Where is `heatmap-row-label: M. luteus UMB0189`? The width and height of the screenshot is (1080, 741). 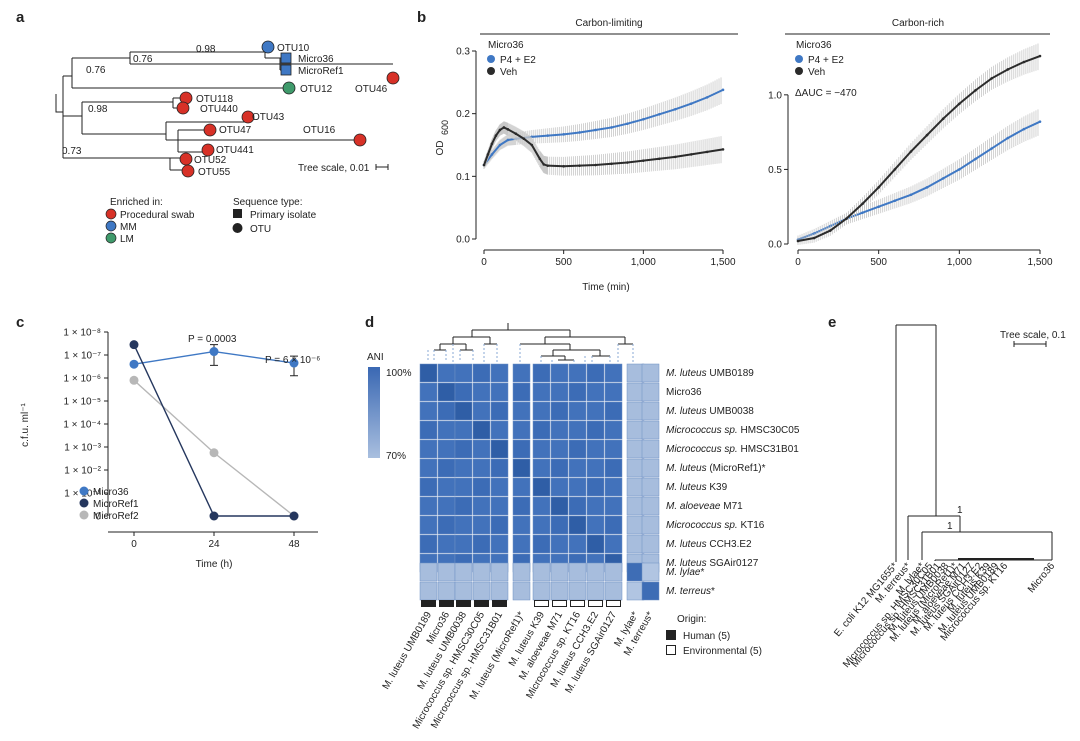 heatmap-row-label: M. luteus UMB0189 is located at coordinates (710, 373).